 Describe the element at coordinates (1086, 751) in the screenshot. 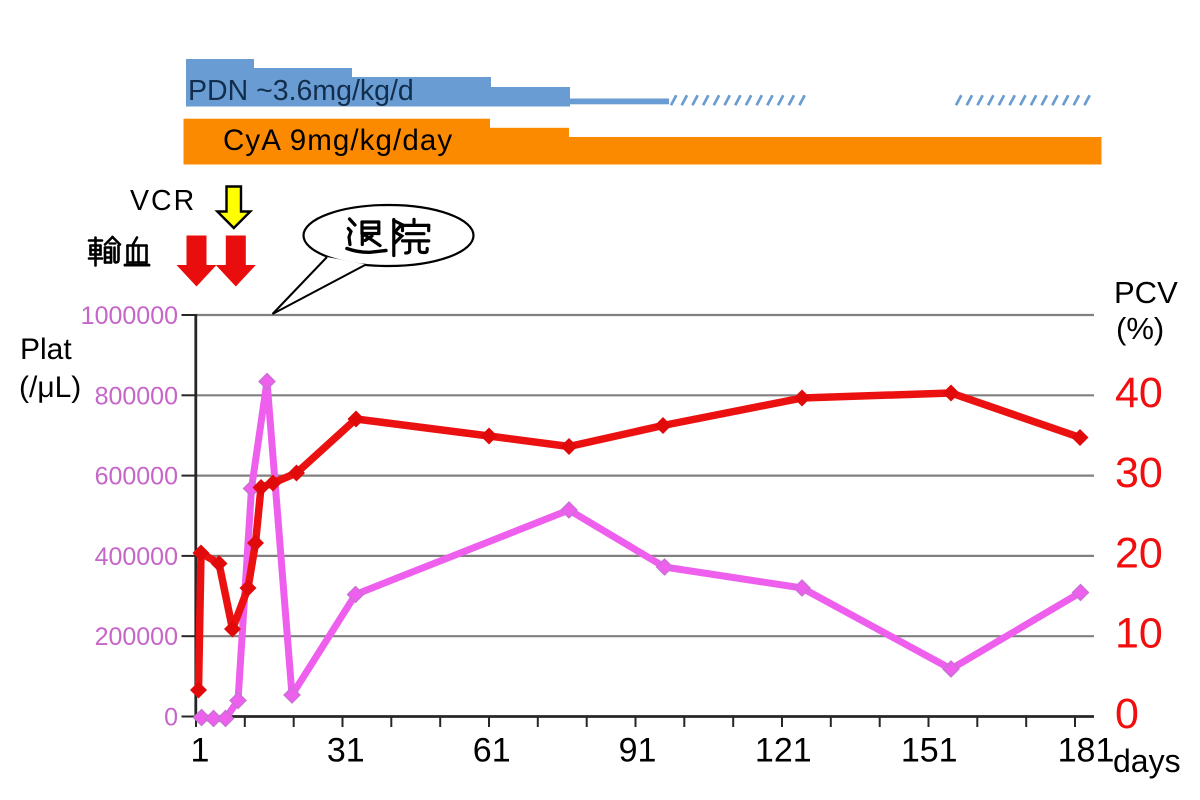

I see `svg-text: 181` at that location.